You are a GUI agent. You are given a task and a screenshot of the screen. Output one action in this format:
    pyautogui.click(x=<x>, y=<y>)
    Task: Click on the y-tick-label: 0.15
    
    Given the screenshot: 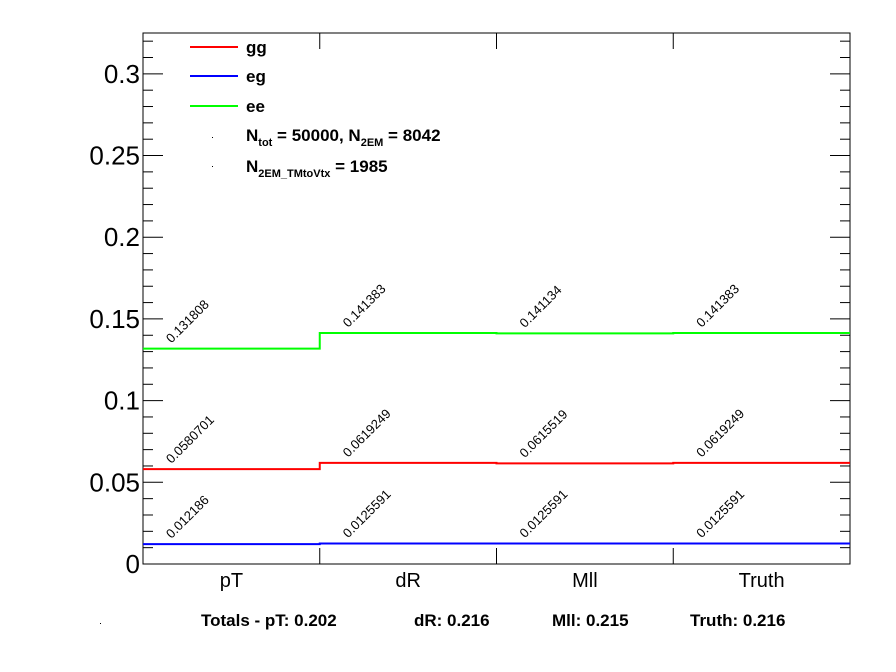 What is the action you would take?
    pyautogui.click(x=114, y=319)
    